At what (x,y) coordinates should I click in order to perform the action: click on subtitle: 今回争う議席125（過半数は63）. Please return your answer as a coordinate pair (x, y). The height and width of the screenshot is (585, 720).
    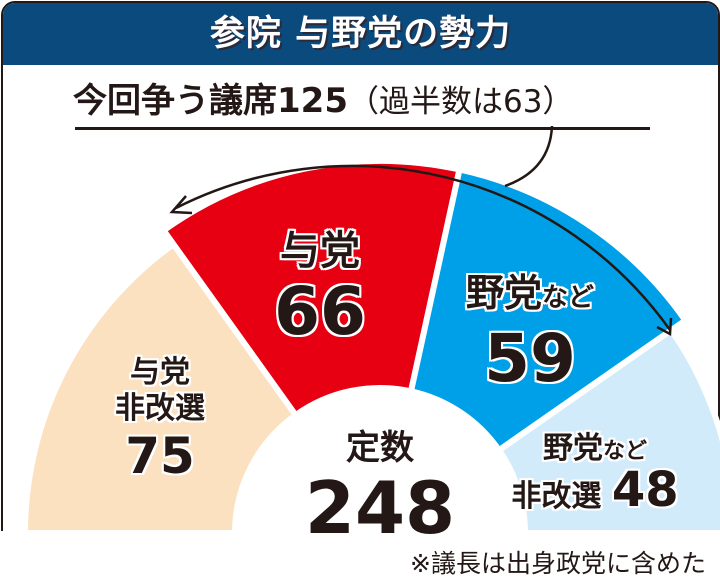
    Looking at the image, I should click on (360, 101).